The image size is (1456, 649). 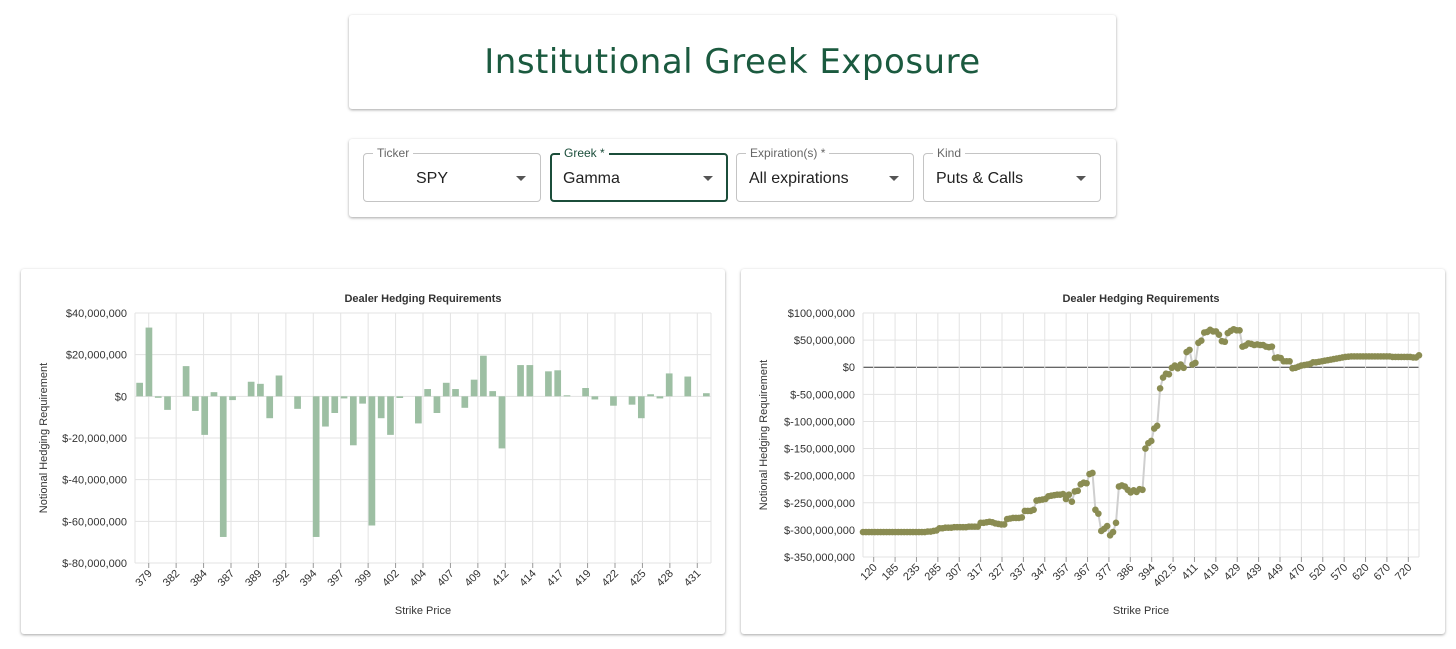 What do you see at coordinates (821, 314) in the screenshot?
I see `y-tick-label: $100,000,000` at bounding box center [821, 314].